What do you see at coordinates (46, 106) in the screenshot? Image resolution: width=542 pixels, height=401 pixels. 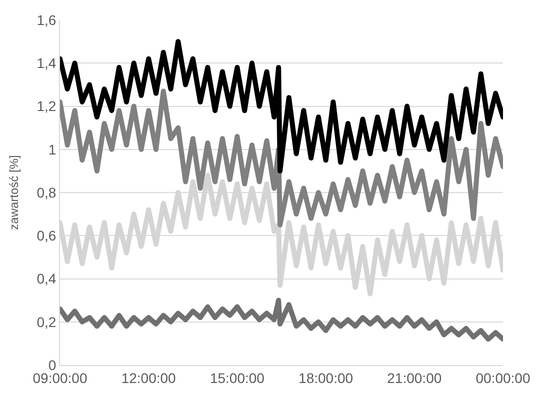 I see `y-tick-label: 1,2` at bounding box center [46, 106].